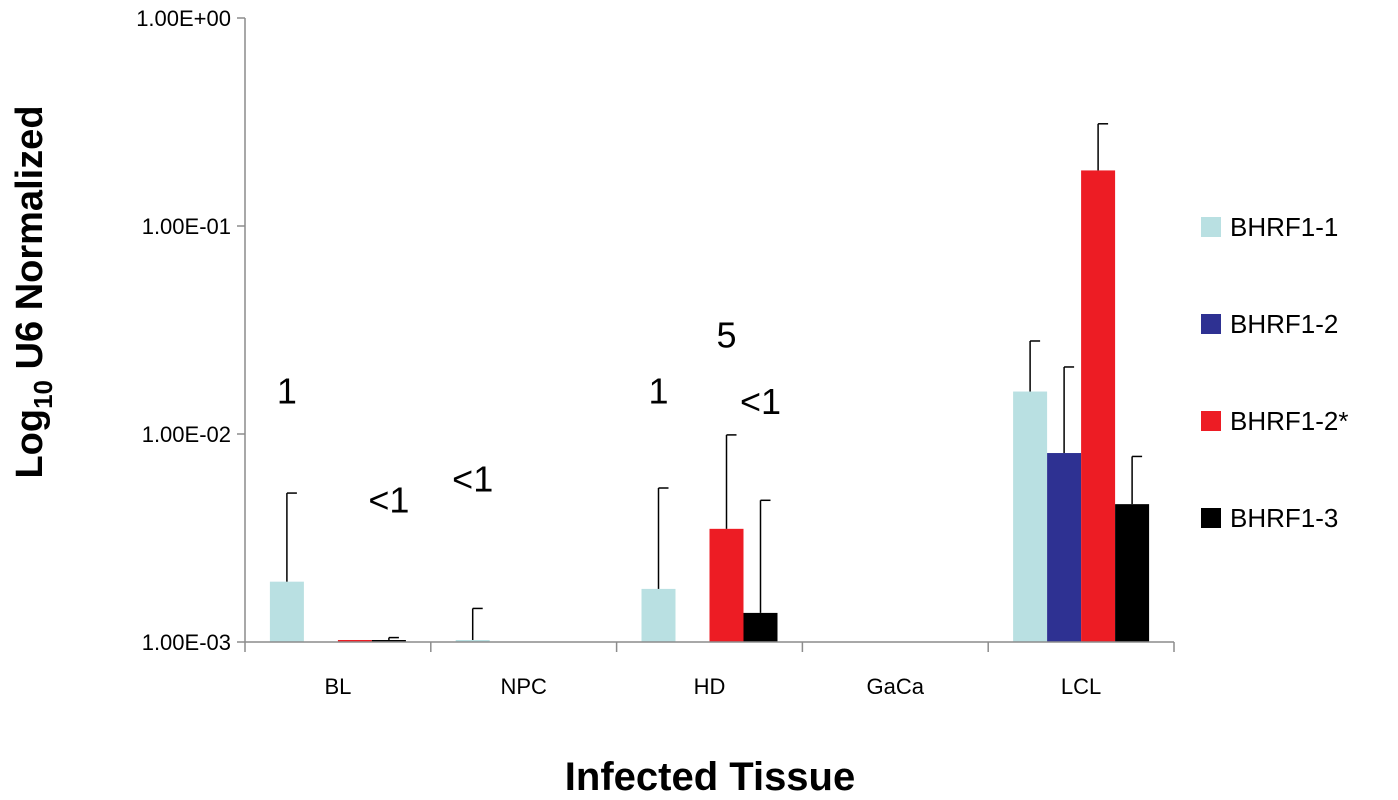 The image size is (1398, 800). Describe the element at coordinates (1284, 227) in the screenshot. I see `legend-label: BHRF1-1` at that location.